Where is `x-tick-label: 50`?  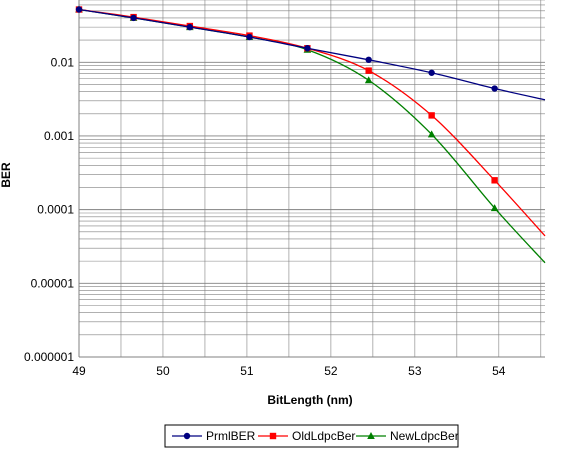
x-tick-label: 50 is located at coordinates (163, 371).